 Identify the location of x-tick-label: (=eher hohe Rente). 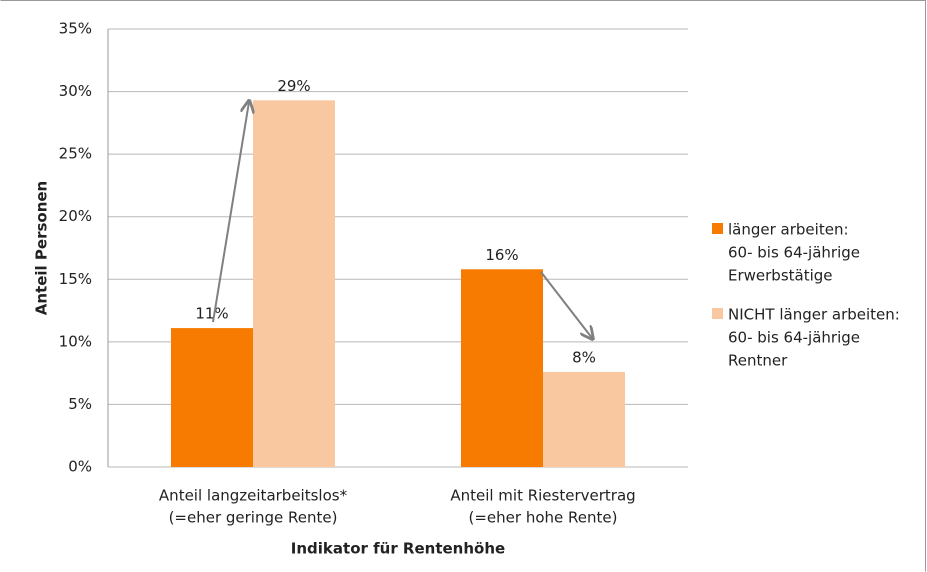
(543, 518).